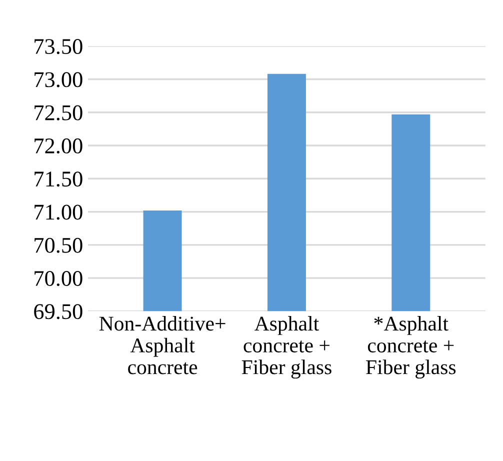 The image size is (503, 461). I want to click on y-tick-label: 69.50, so click(58, 312).